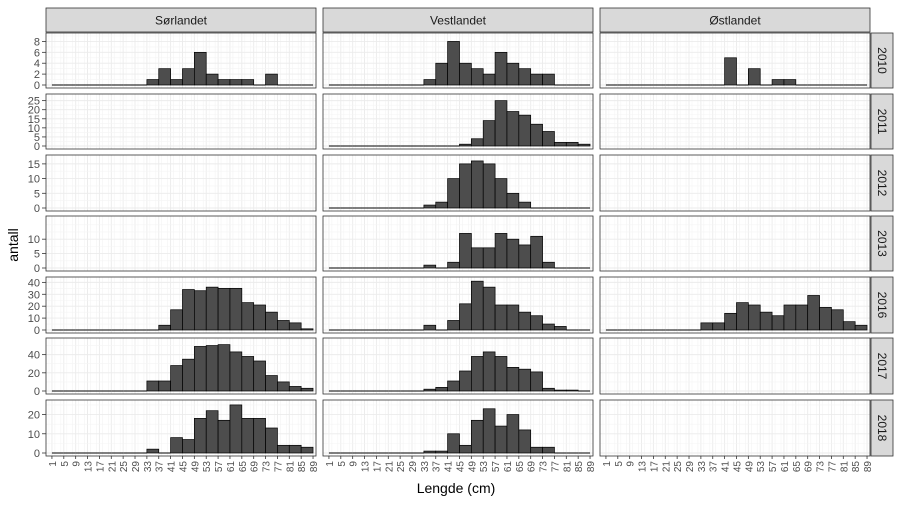 This screenshot has height=506, width=902. Describe the element at coordinates (34, 283) in the screenshot. I see `y-tick-label: 40` at that location.